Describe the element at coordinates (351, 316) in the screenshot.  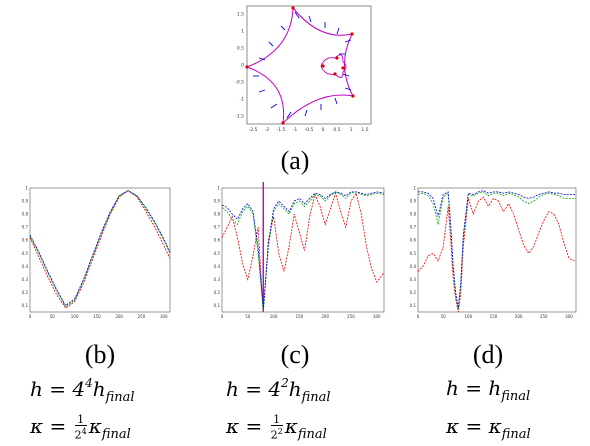
I see `panel-c-x-tick-label: 250` at that location.